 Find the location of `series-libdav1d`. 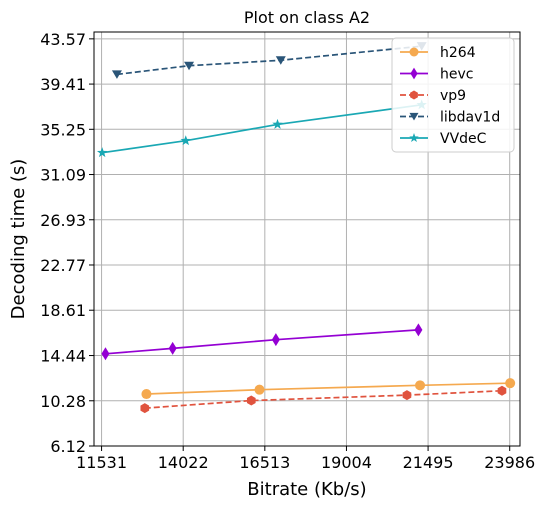

series-libdav1d is located at coordinates (269, 60).